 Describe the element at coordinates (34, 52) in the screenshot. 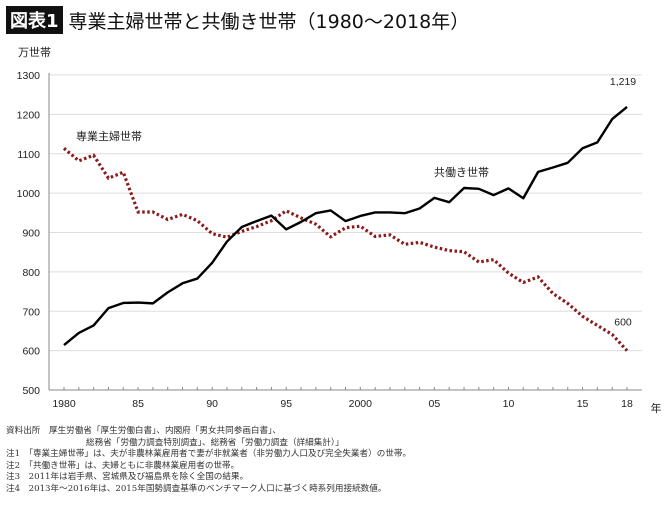

I see `y-axis-unit: 万世帯` at that location.